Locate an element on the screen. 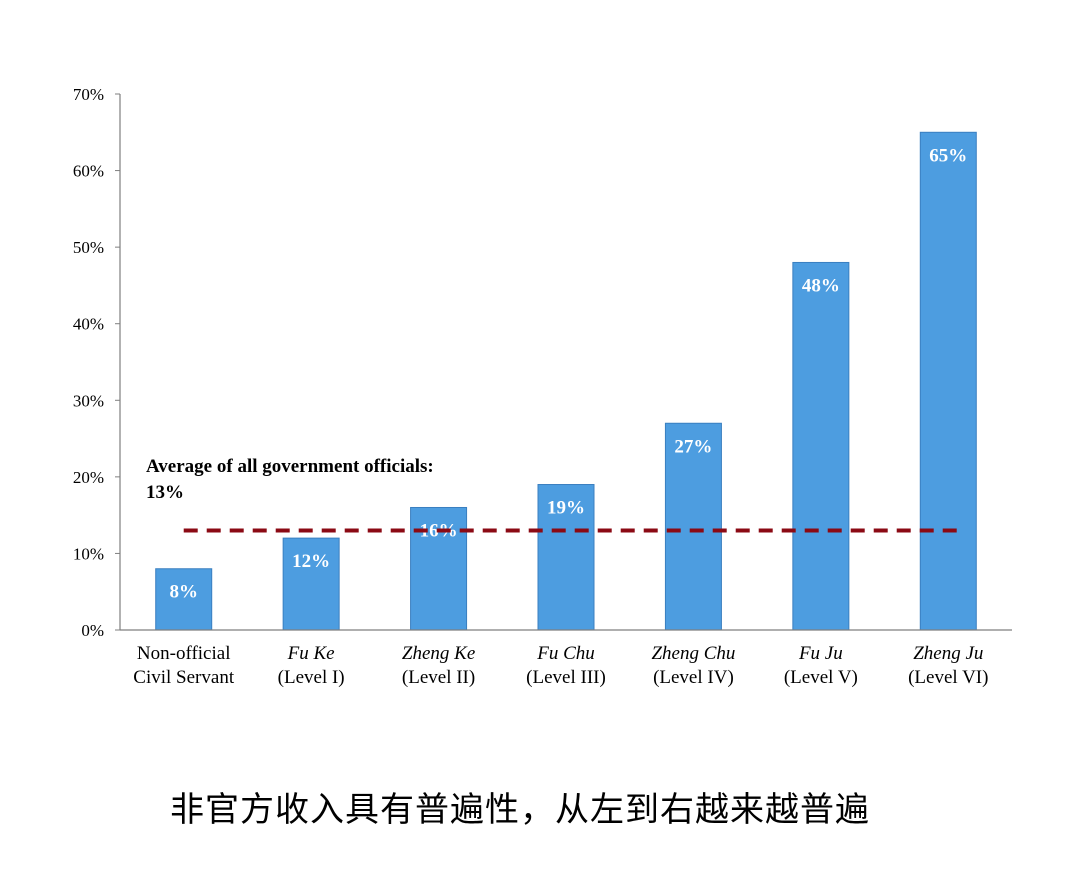  x-category-sublabel: (Level III) is located at coordinates (566, 677).